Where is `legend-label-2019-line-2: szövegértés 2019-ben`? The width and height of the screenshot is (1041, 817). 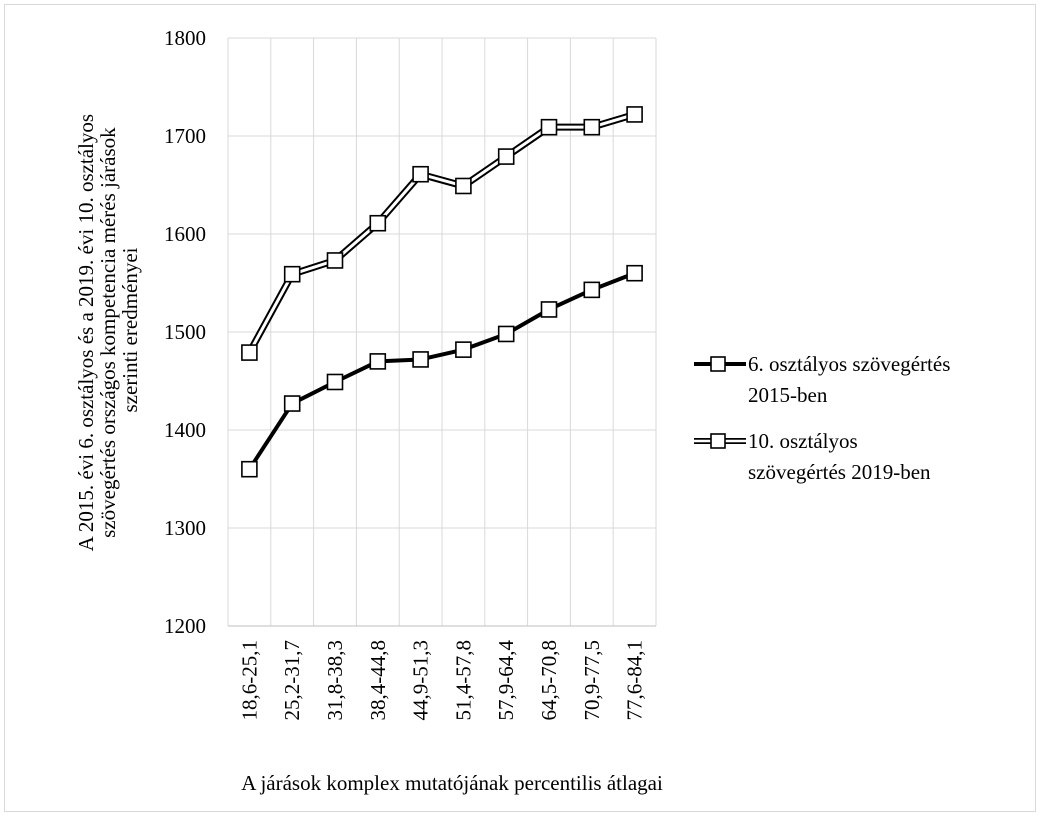 legend-label-2019-line-2: szövegértés 2019-ben is located at coordinates (839, 472).